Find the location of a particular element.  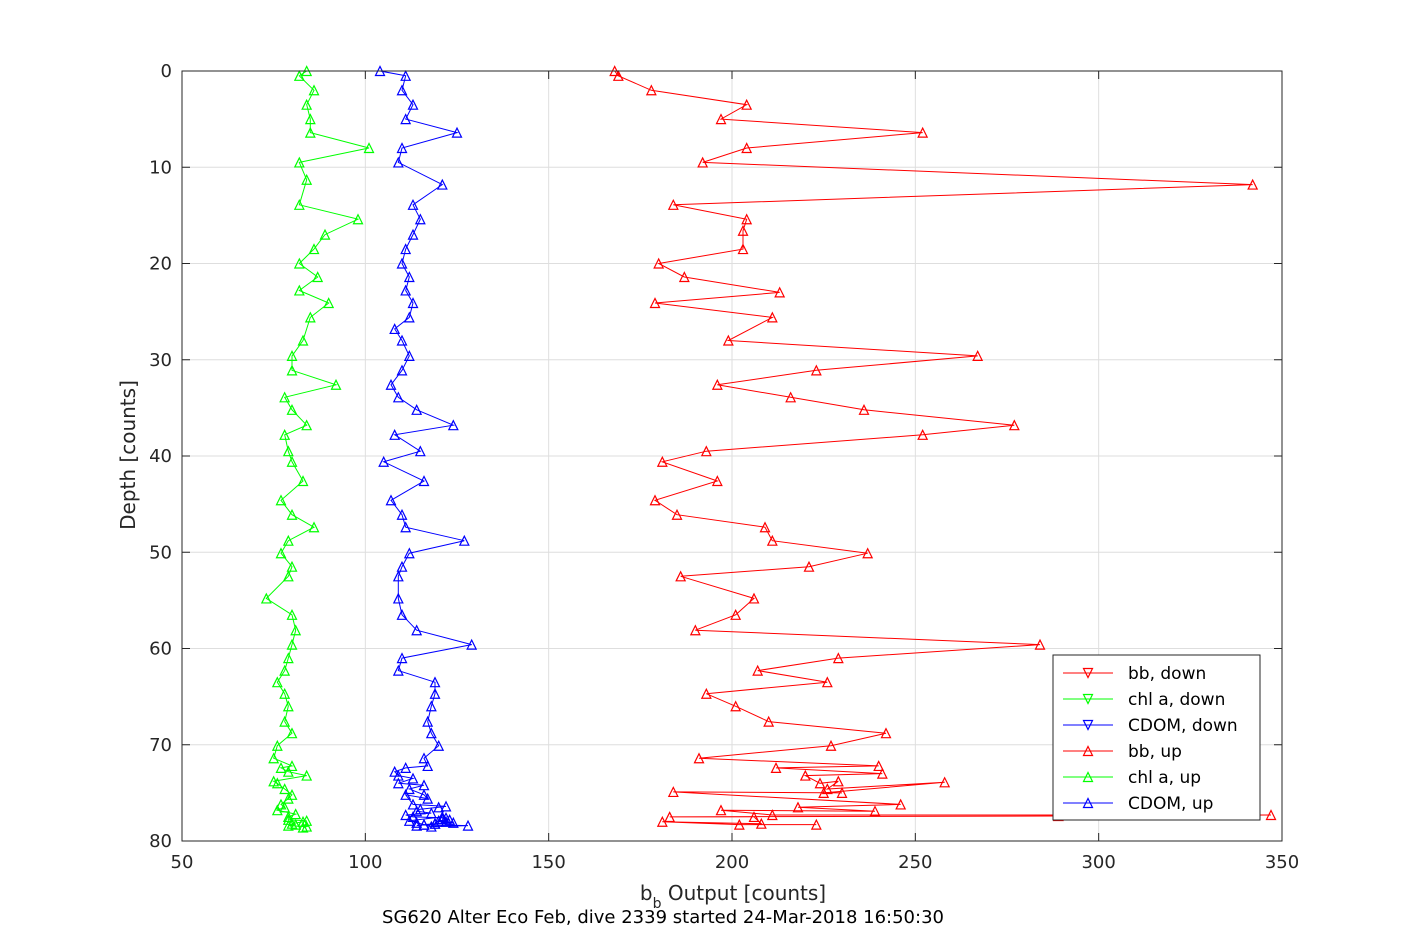

legend-item: bb, up is located at coordinates (1122, 752).